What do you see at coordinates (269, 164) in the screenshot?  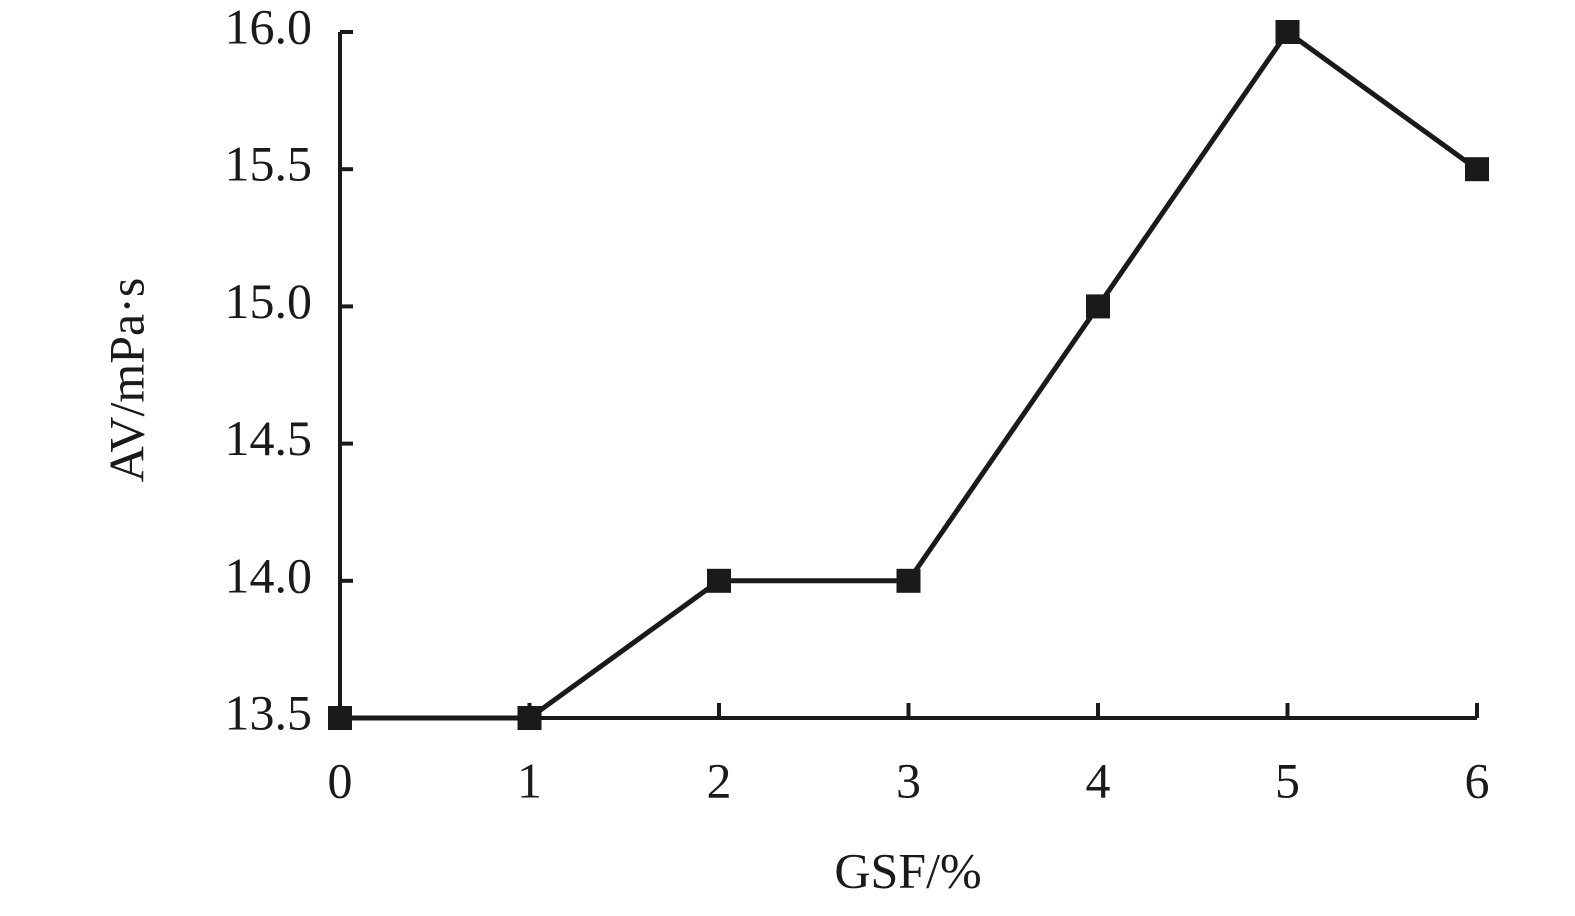 I see `y-tick-label: 15.5` at bounding box center [269, 164].